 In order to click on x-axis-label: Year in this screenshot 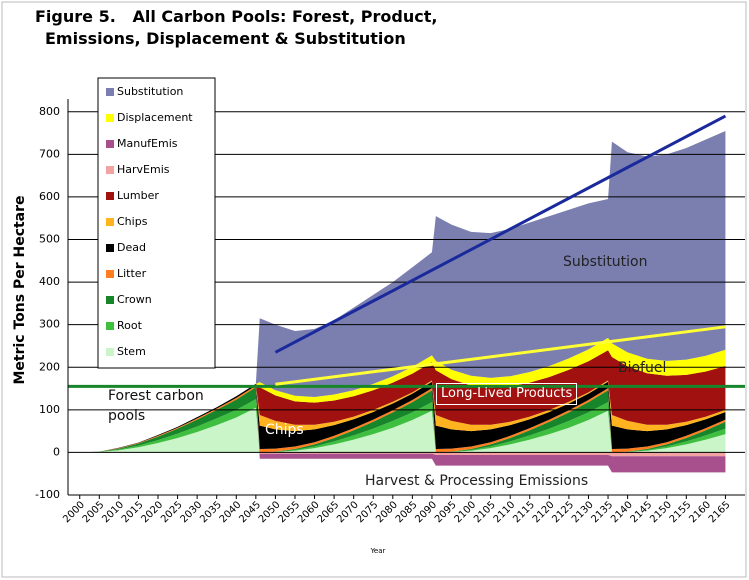, I will do `click(378, 551)`.